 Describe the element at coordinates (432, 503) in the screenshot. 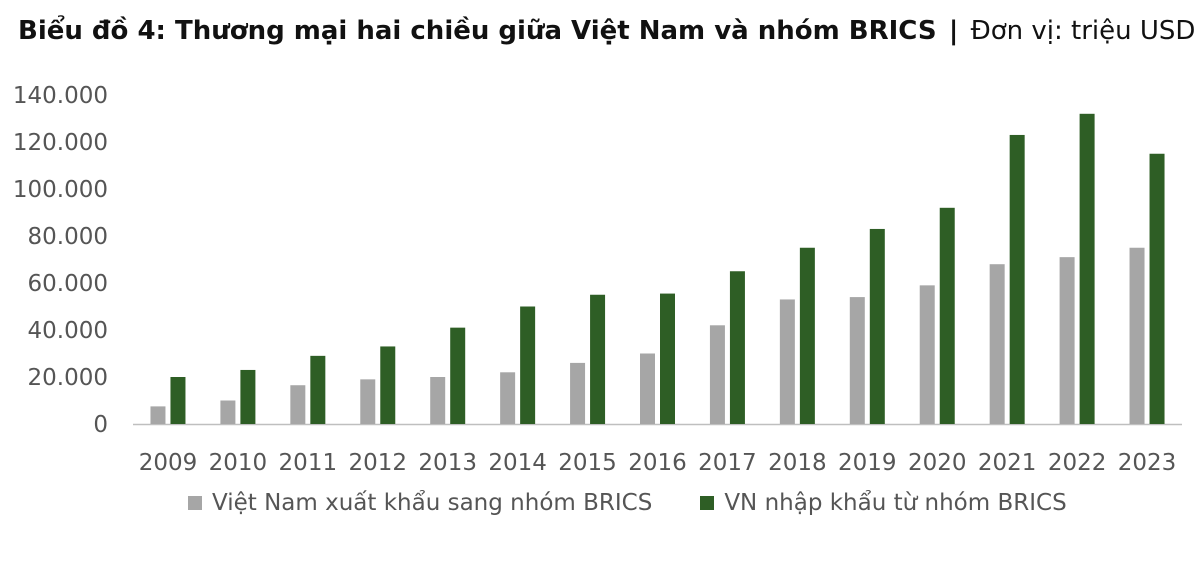

I see `legend-label-export: Việt Nam xuất khẩu sang nhóm BRICS` at that location.